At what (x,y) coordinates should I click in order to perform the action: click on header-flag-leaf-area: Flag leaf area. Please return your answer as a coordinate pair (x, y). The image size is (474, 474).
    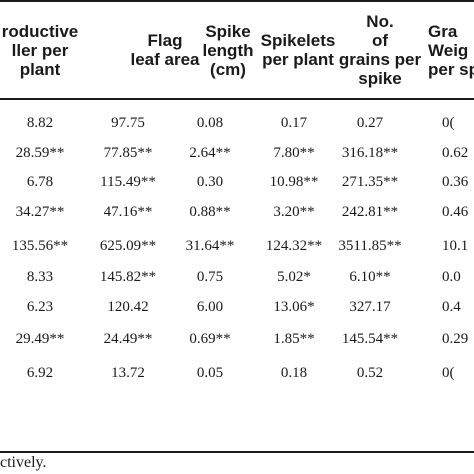
    Looking at the image, I should click on (165, 50).